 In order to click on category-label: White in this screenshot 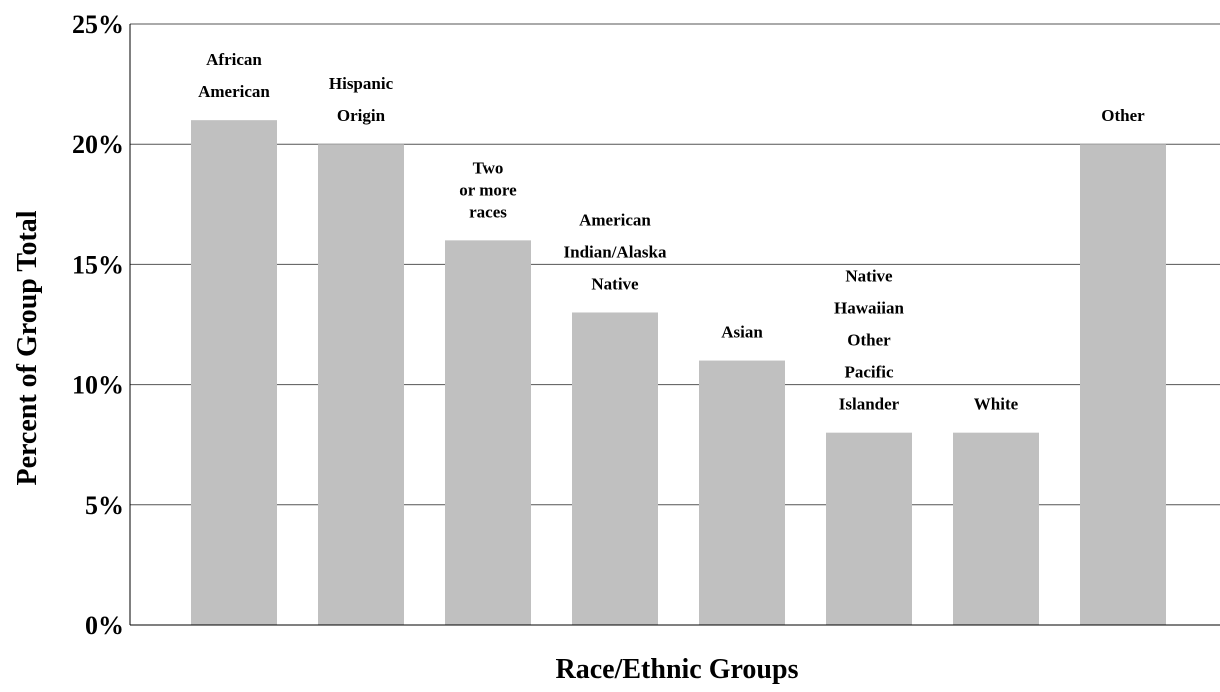, I will do `click(996, 404)`.